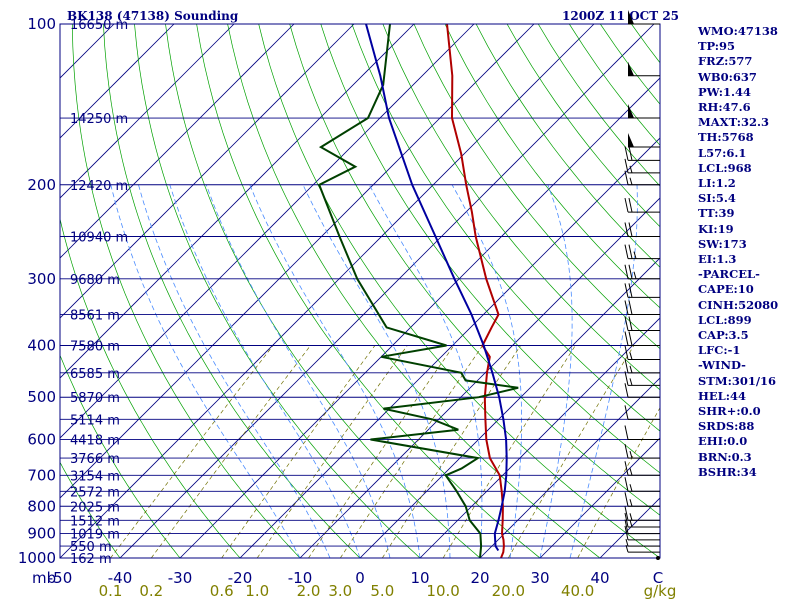 The image size is (800, 600). Describe the element at coordinates (95, 535) in the screenshot. I see `height-label: 1019 m` at that location.